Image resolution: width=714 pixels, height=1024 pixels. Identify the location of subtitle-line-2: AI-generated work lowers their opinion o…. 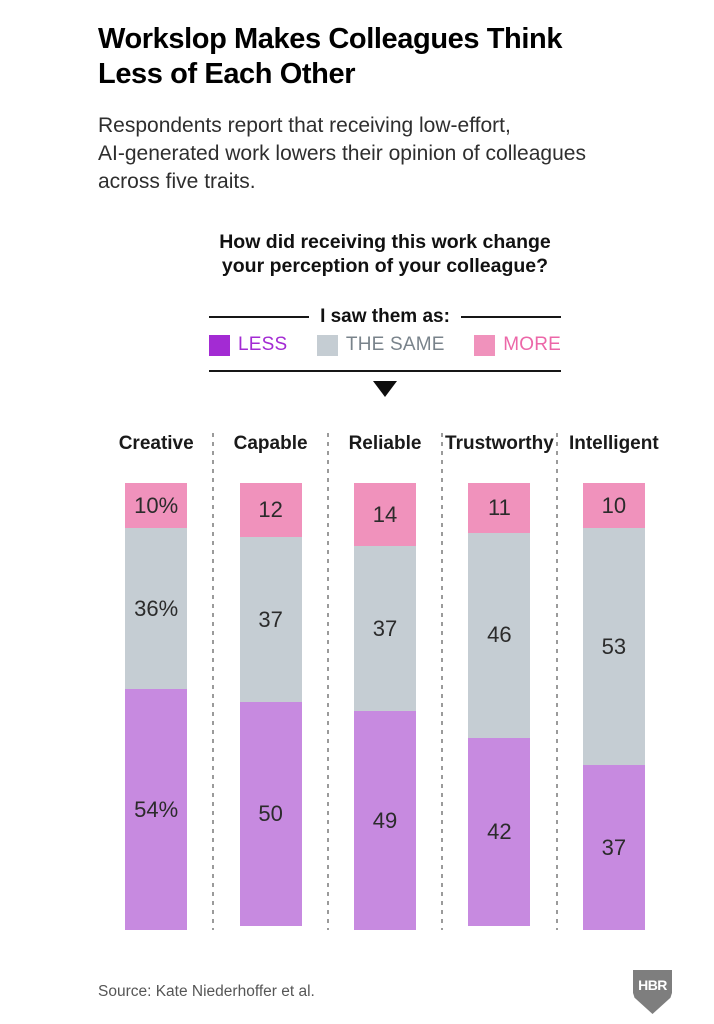
(342, 153).